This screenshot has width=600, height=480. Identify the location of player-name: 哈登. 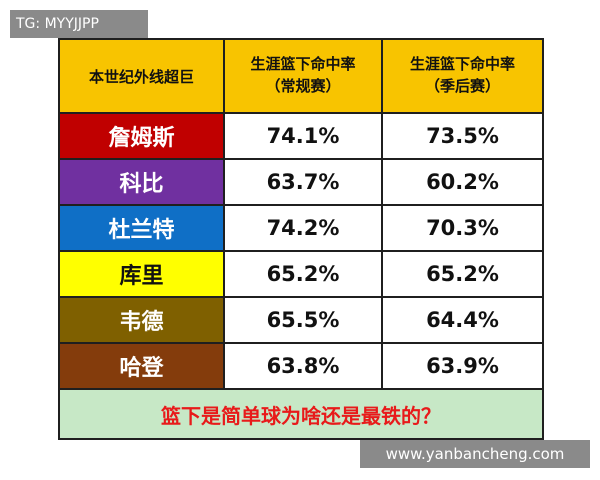
(142, 366).